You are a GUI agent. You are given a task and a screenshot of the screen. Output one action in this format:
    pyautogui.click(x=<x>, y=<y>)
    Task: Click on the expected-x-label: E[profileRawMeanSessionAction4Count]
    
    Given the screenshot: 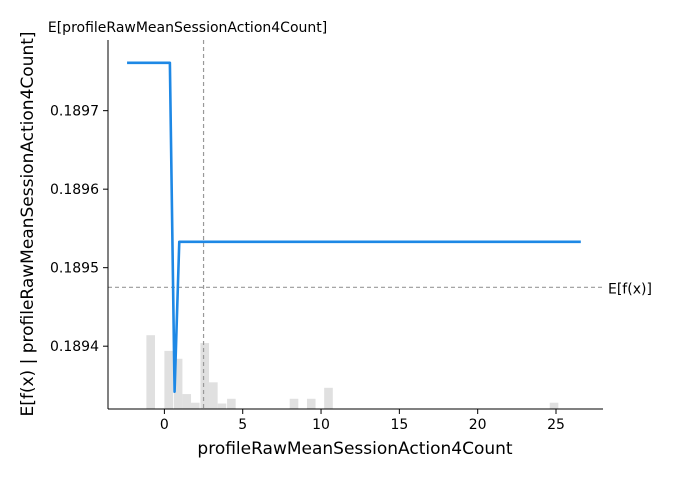 What is the action you would take?
    pyautogui.click(x=187, y=28)
    